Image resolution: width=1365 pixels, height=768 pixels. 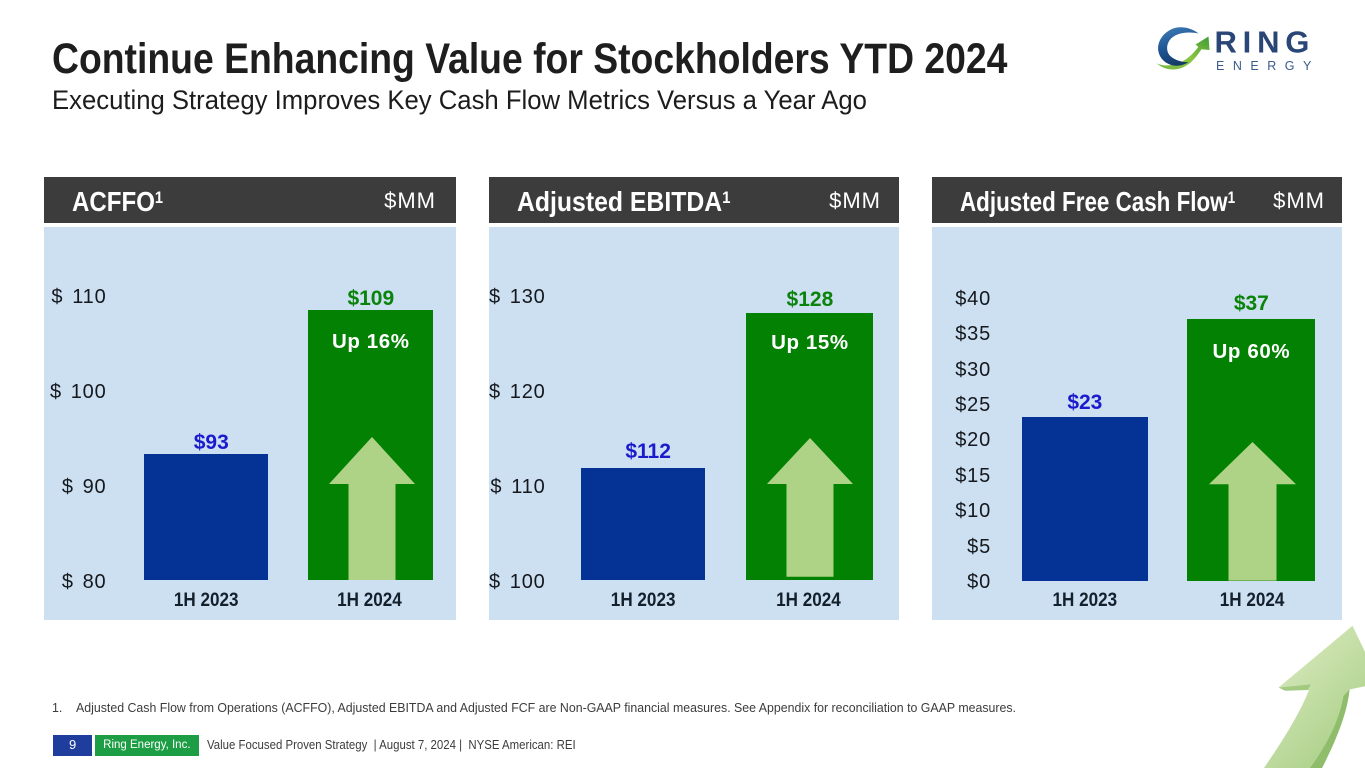 I want to click on svg-text: ENERGY, so click(x=1268, y=66).